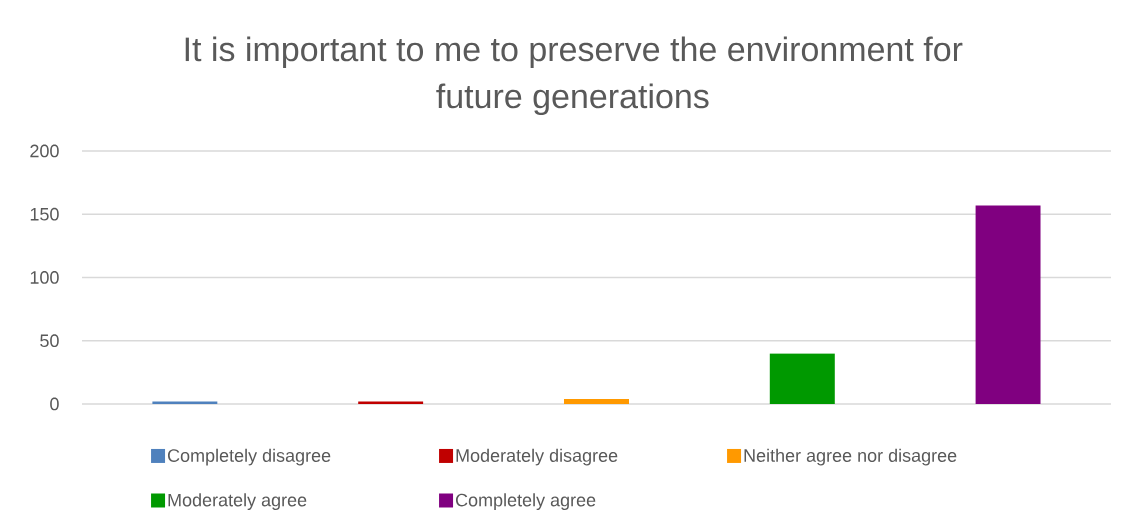 This screenshot has width=1134, height=530. What do you see at coordinates (54, 404) in the screenshot?
I see `y-tick-label: 0` at bounding box center [54, 404].